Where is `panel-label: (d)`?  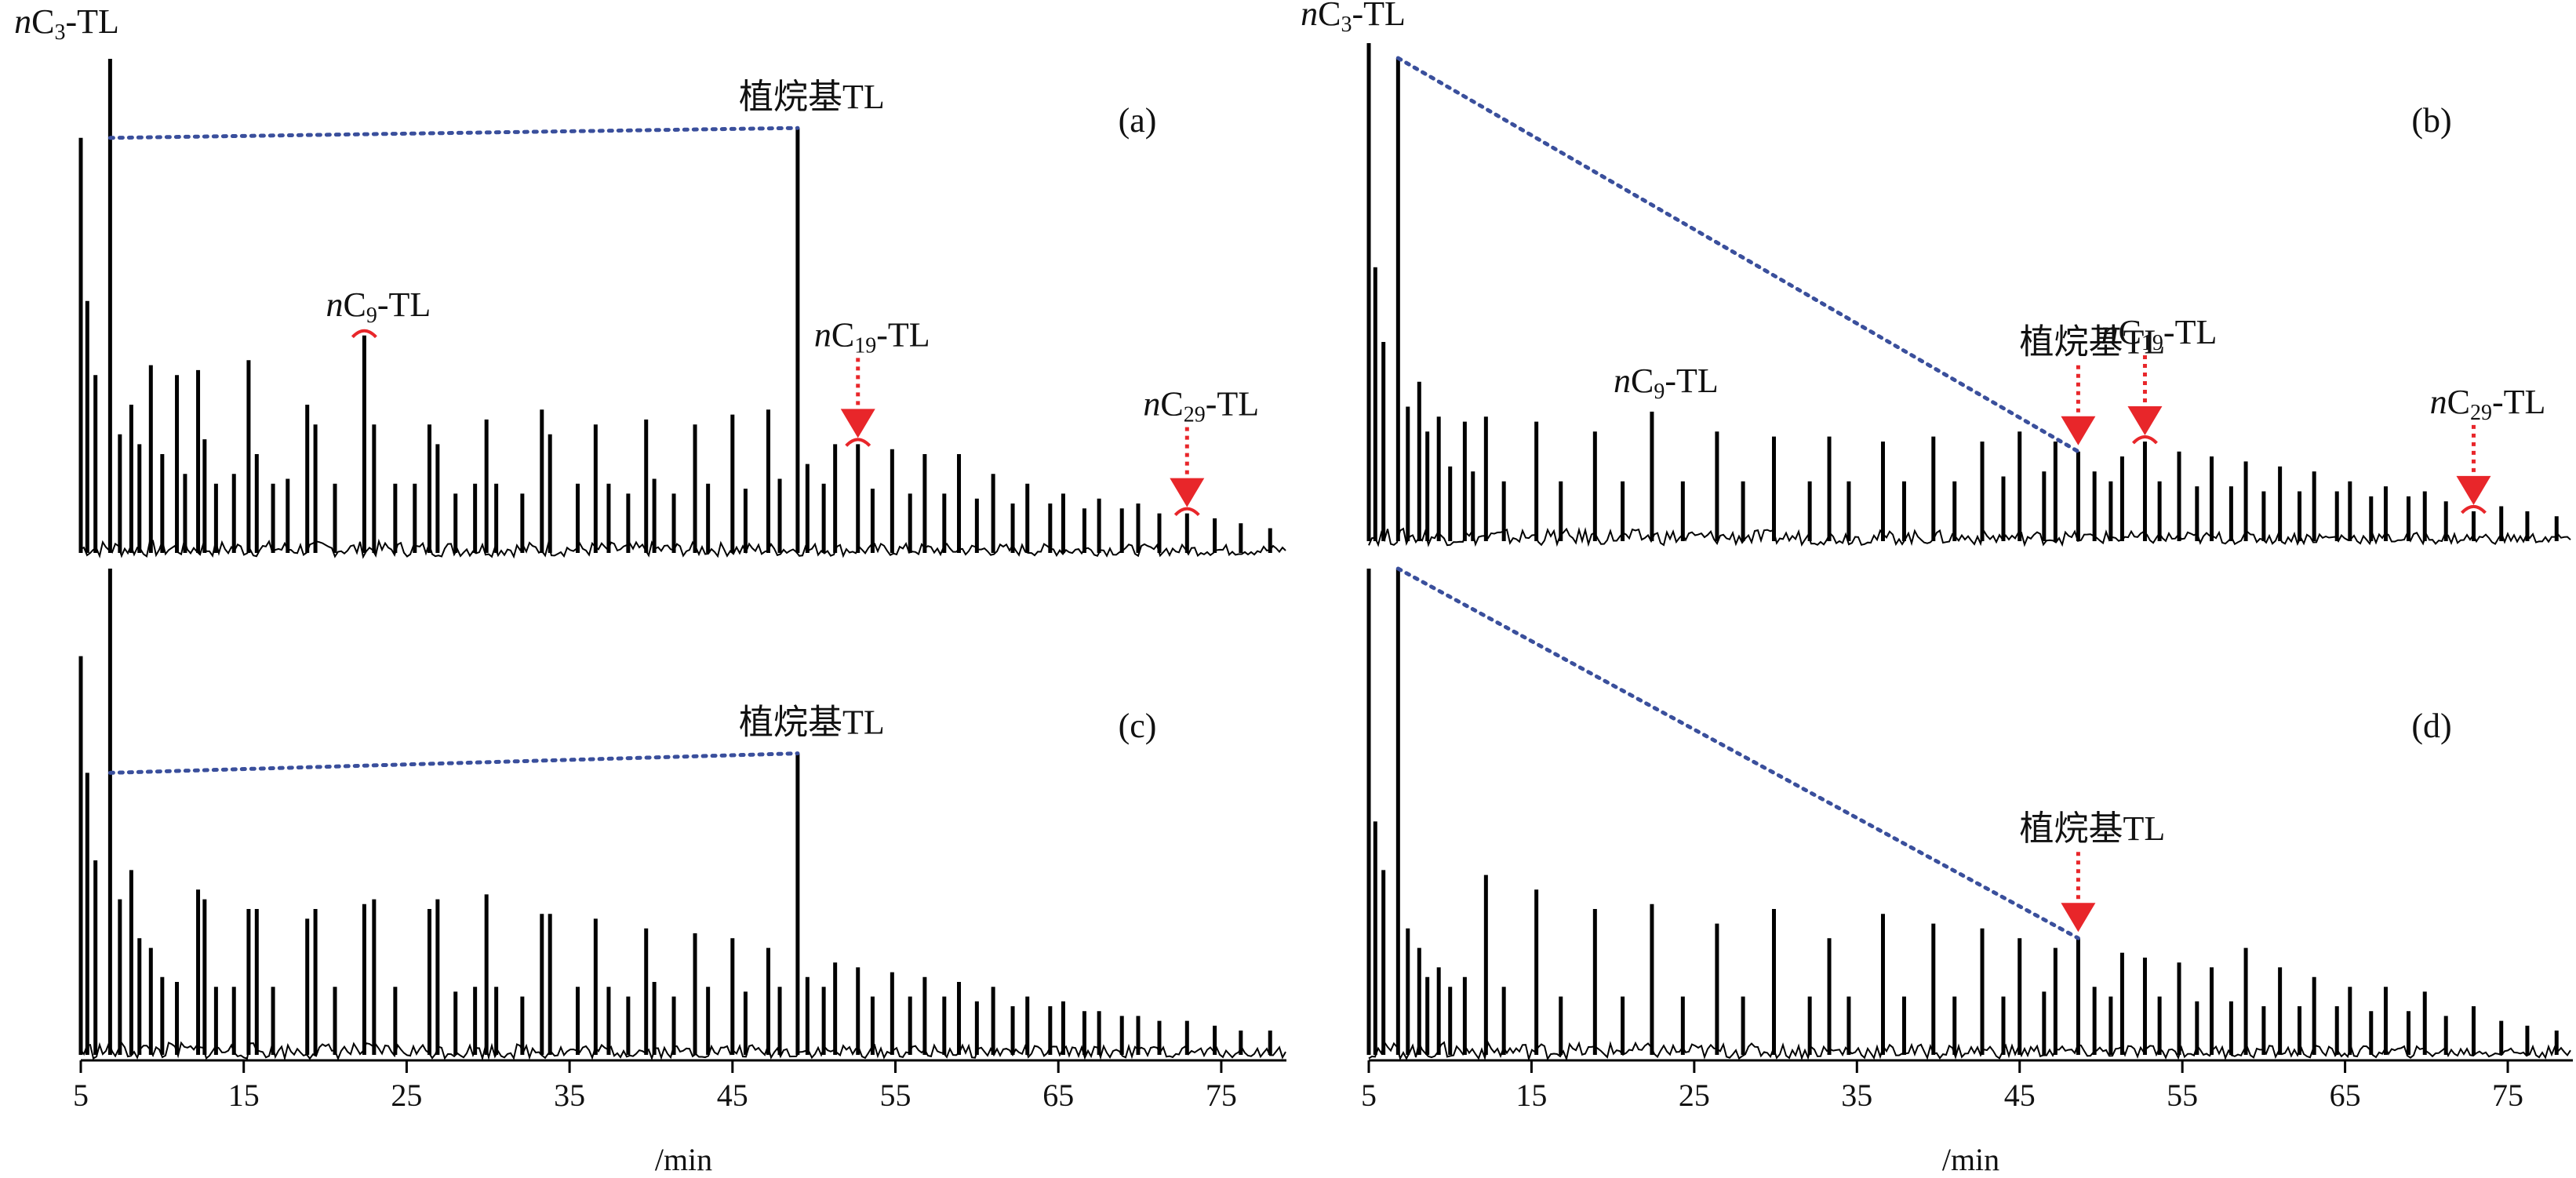 panel-label: (d) is located at coordinates (2431, 726).